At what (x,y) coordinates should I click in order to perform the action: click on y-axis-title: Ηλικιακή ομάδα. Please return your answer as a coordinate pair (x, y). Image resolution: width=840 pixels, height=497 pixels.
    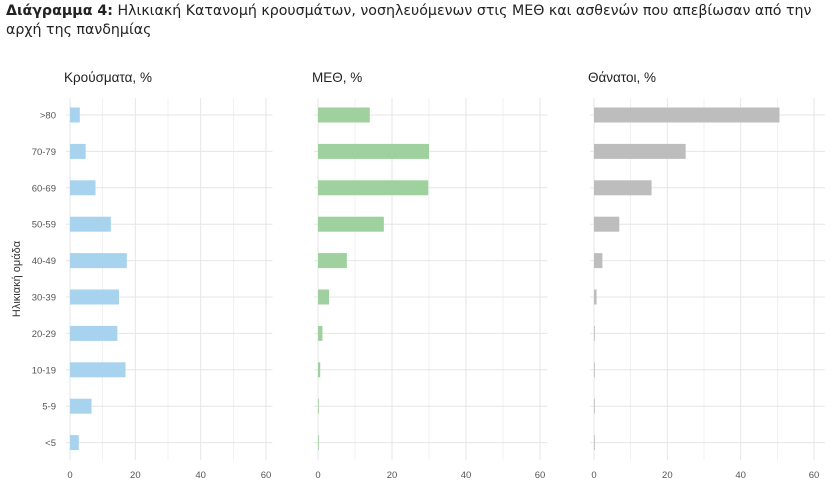
    Looking at the image, I should click on (17, 278).